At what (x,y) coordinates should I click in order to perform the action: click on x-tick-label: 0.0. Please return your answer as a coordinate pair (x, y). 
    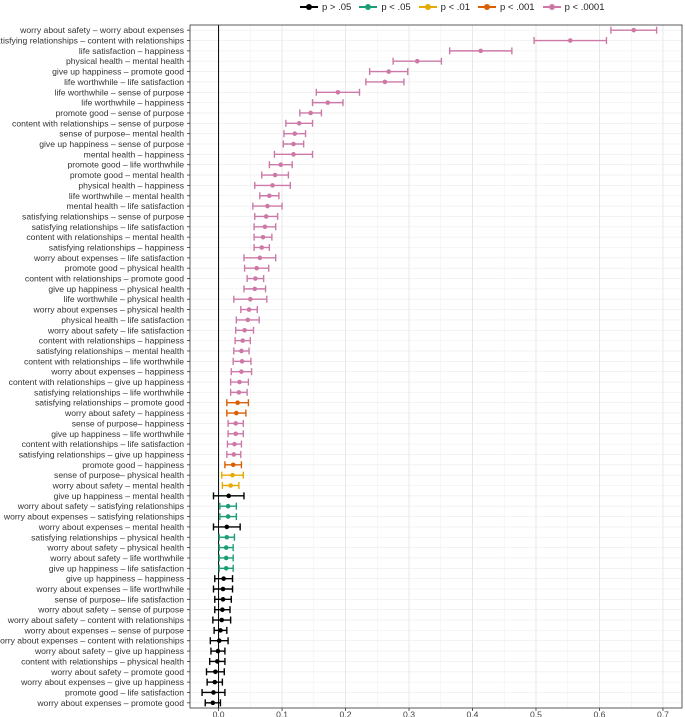
    Looking at the image, I should click on (219, 713).